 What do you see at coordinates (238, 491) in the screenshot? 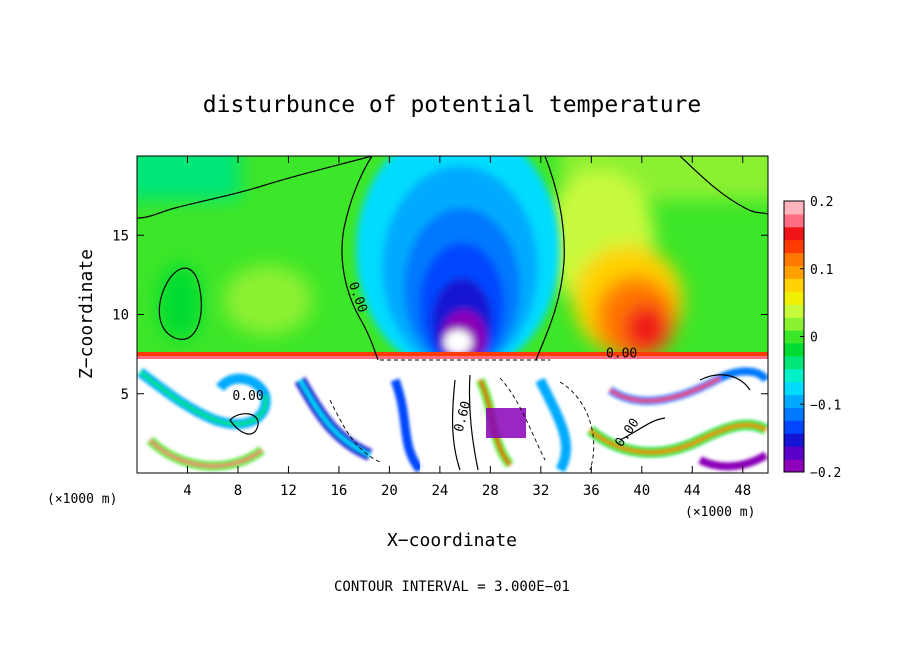
I see `x-tick-label: 8` at bounding box center [238, 491].